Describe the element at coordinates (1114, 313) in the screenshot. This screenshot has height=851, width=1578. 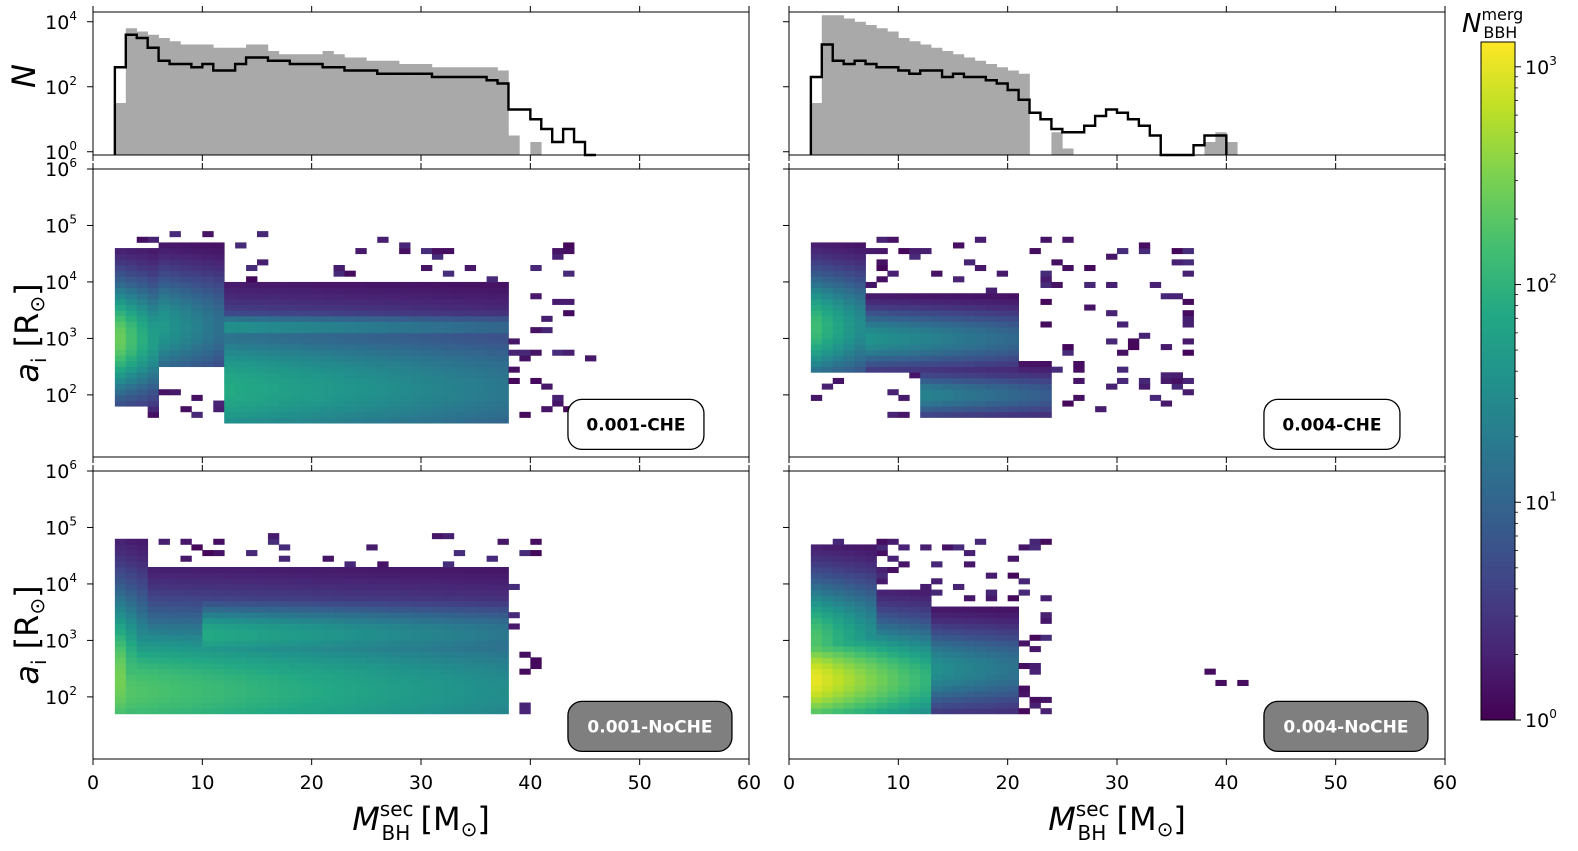
I see `heatmap-panel-0004-che: 0.004-CHE` at that location.